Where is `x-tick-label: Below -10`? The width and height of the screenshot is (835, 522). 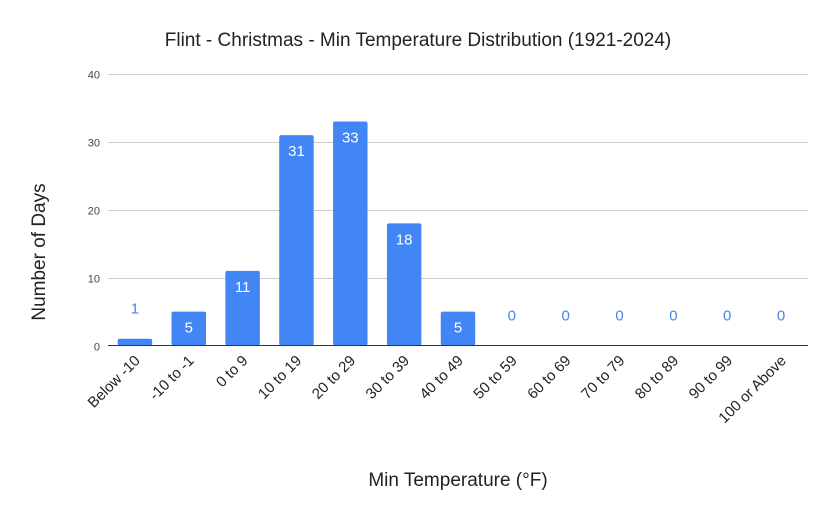
x-tick-label: Below -10 is located at coordinates (114, 381).